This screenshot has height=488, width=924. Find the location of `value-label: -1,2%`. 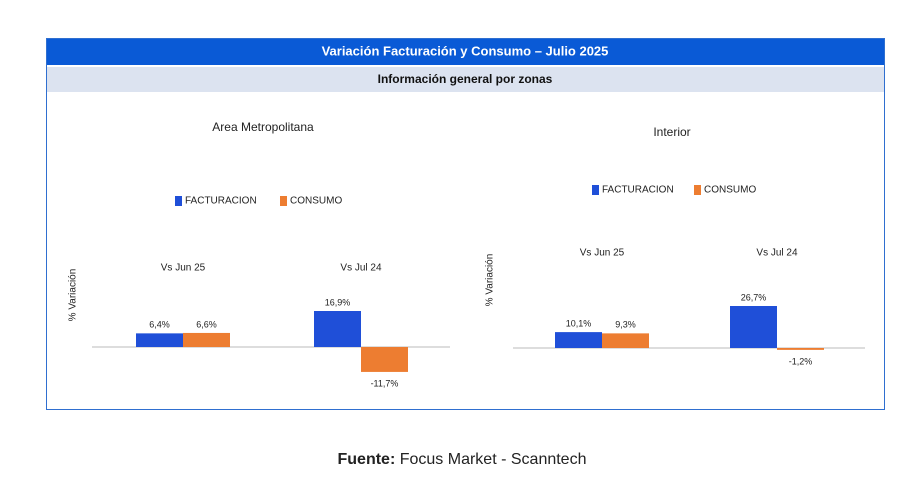

value-label: -1,2% is located at coordinates (801, 361).